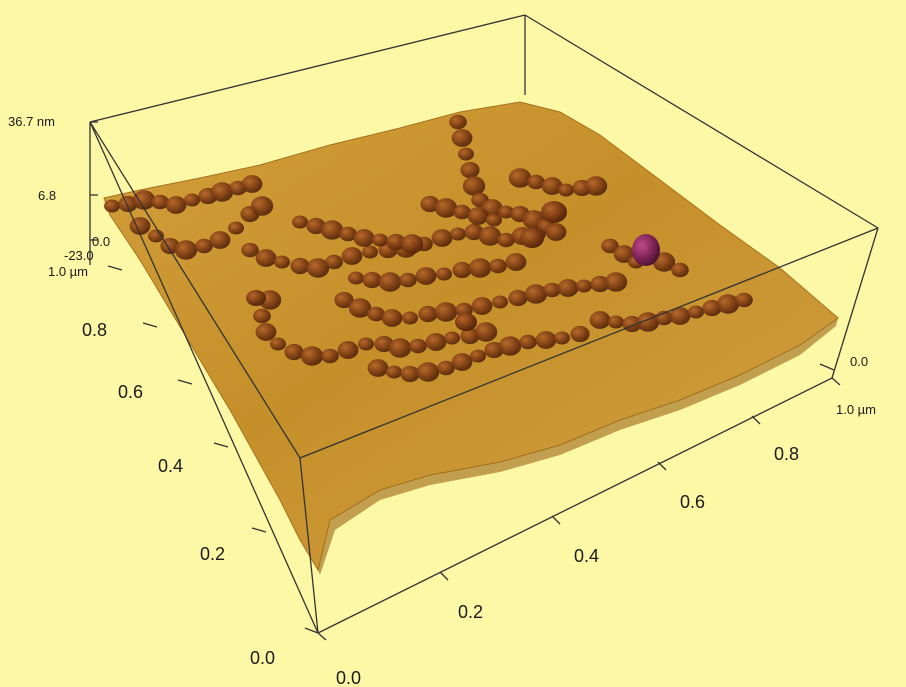  Describe the element at coordinates (101, 241) in the screenshot. I see `z-axis-tick-zero: 0.0` at that location.